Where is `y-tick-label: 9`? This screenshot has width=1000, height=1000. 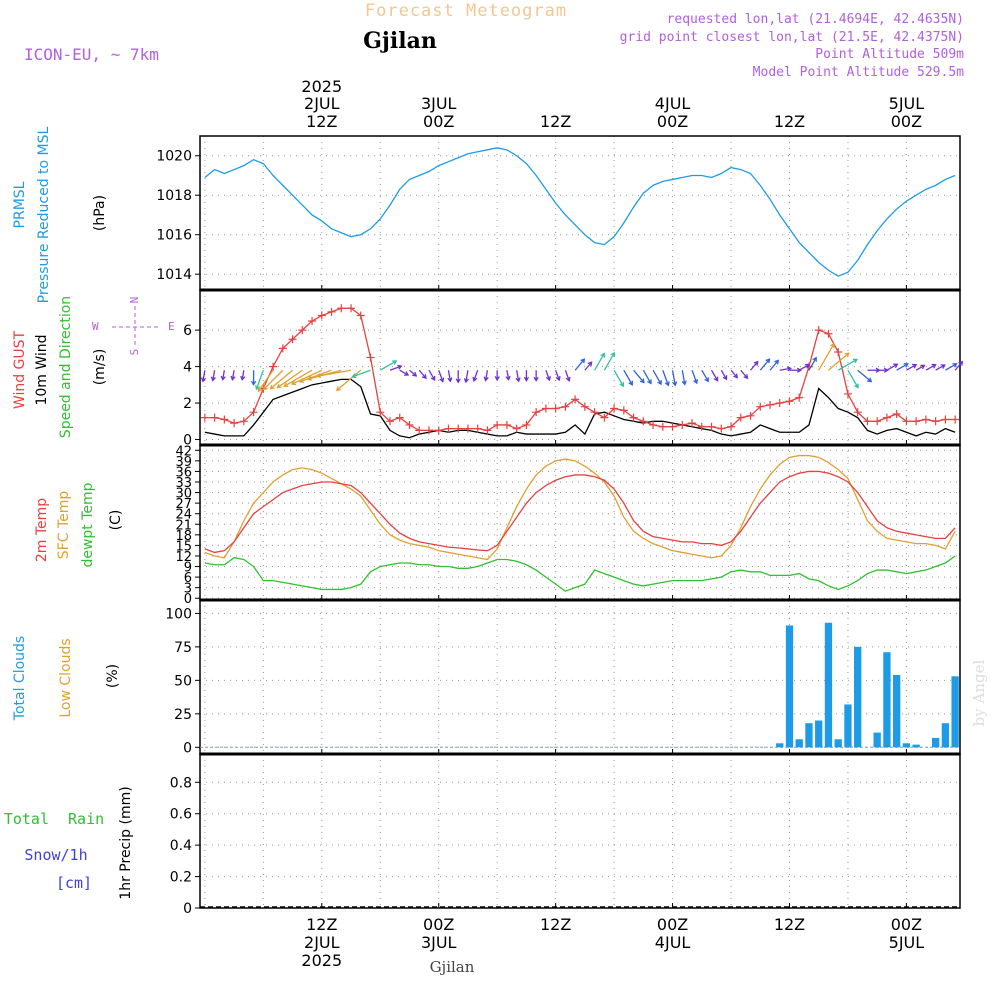
y-tick-label: 9 is located at coordinates (188, 568).